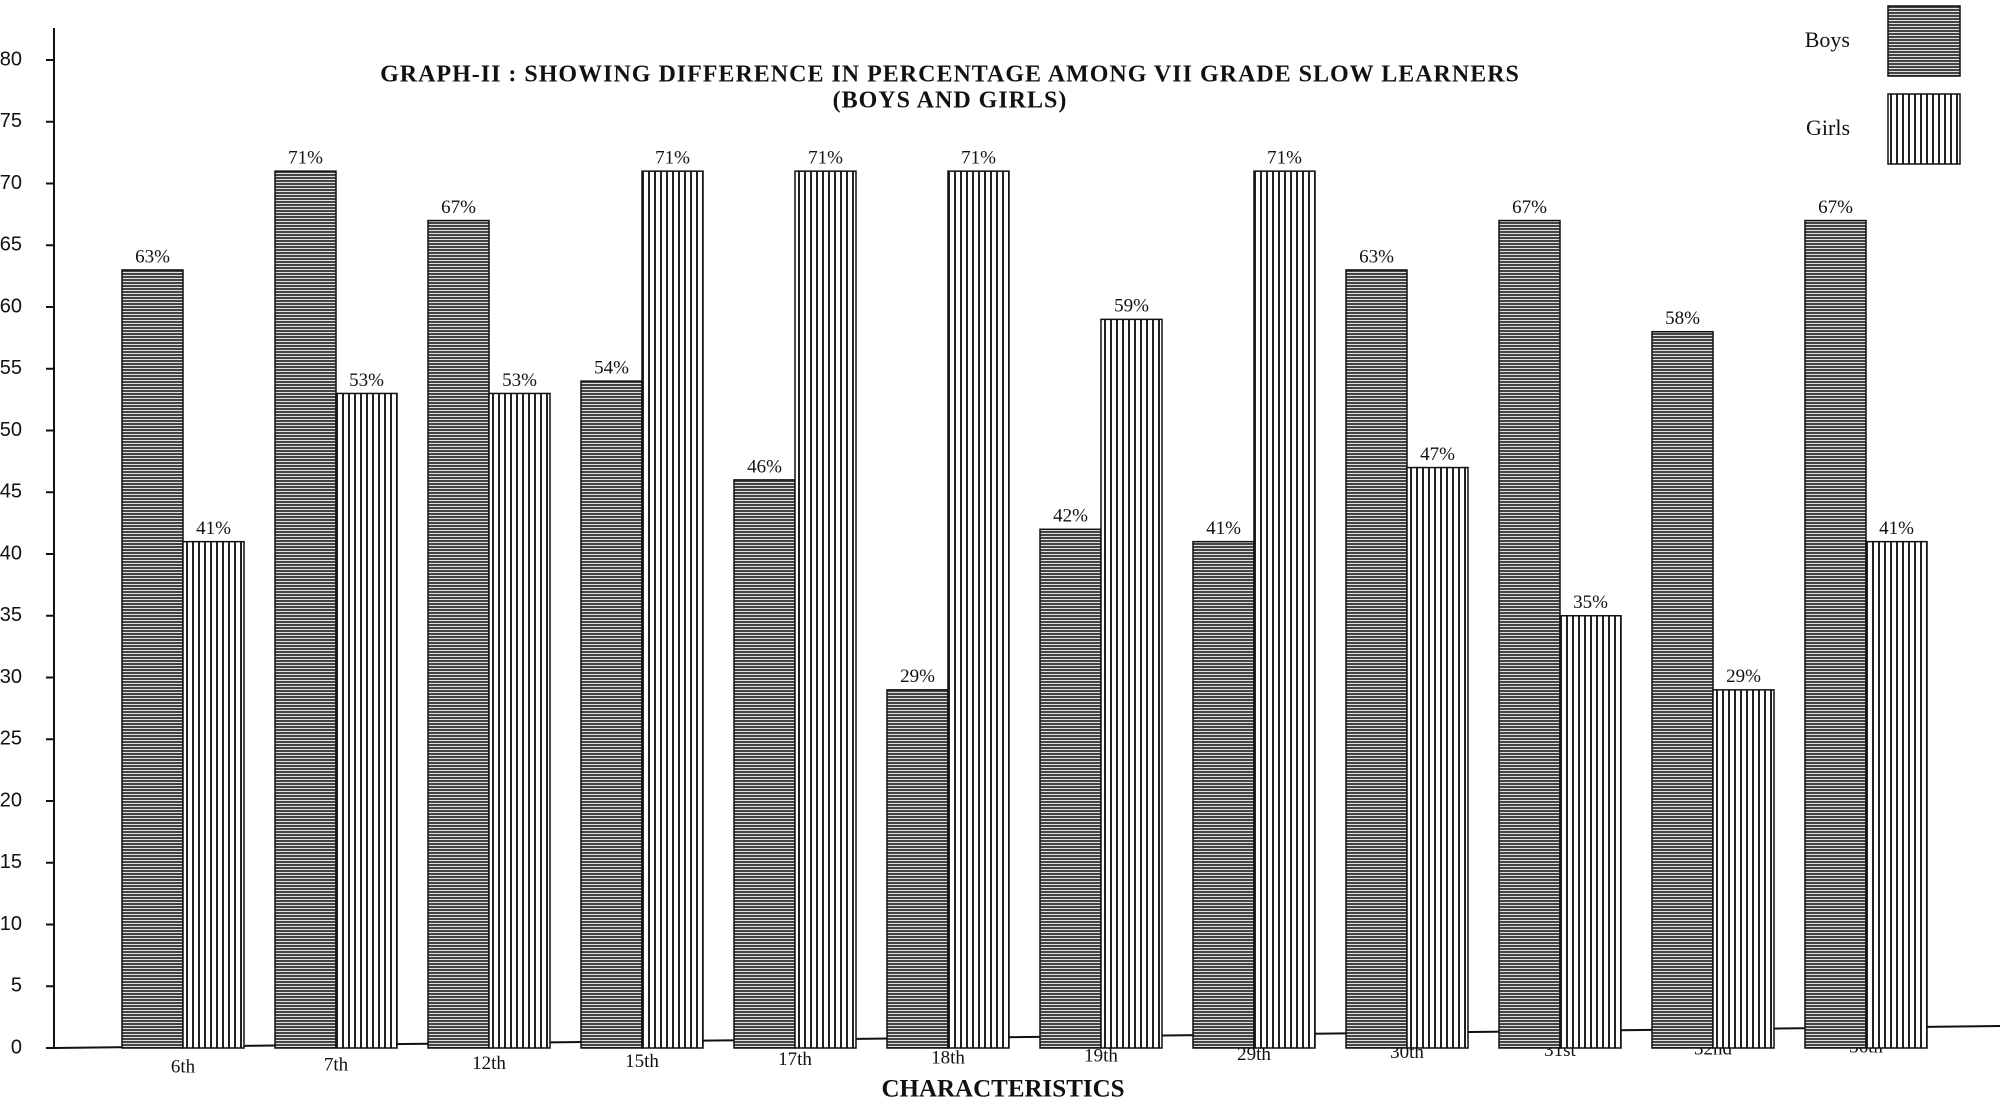  I want to click on value-label: 35%, so click(1590, 602).